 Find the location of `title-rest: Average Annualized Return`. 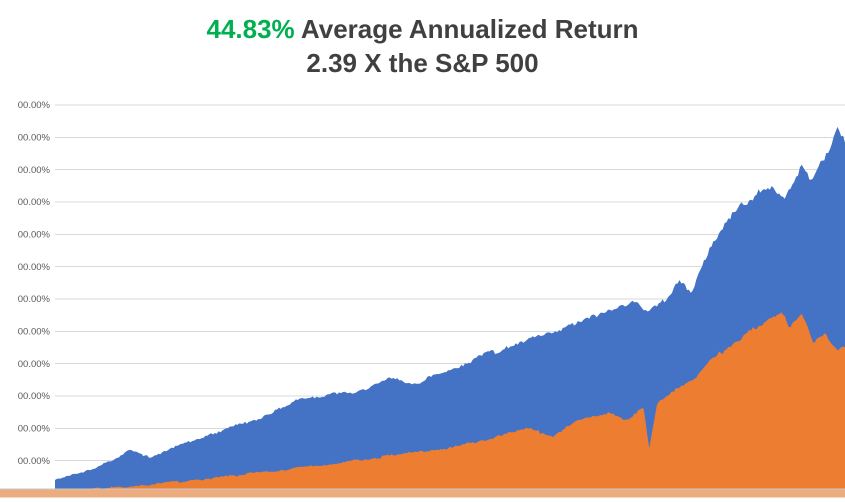

title-rest: Average Annualized Return is located at coordinates (466, 29).